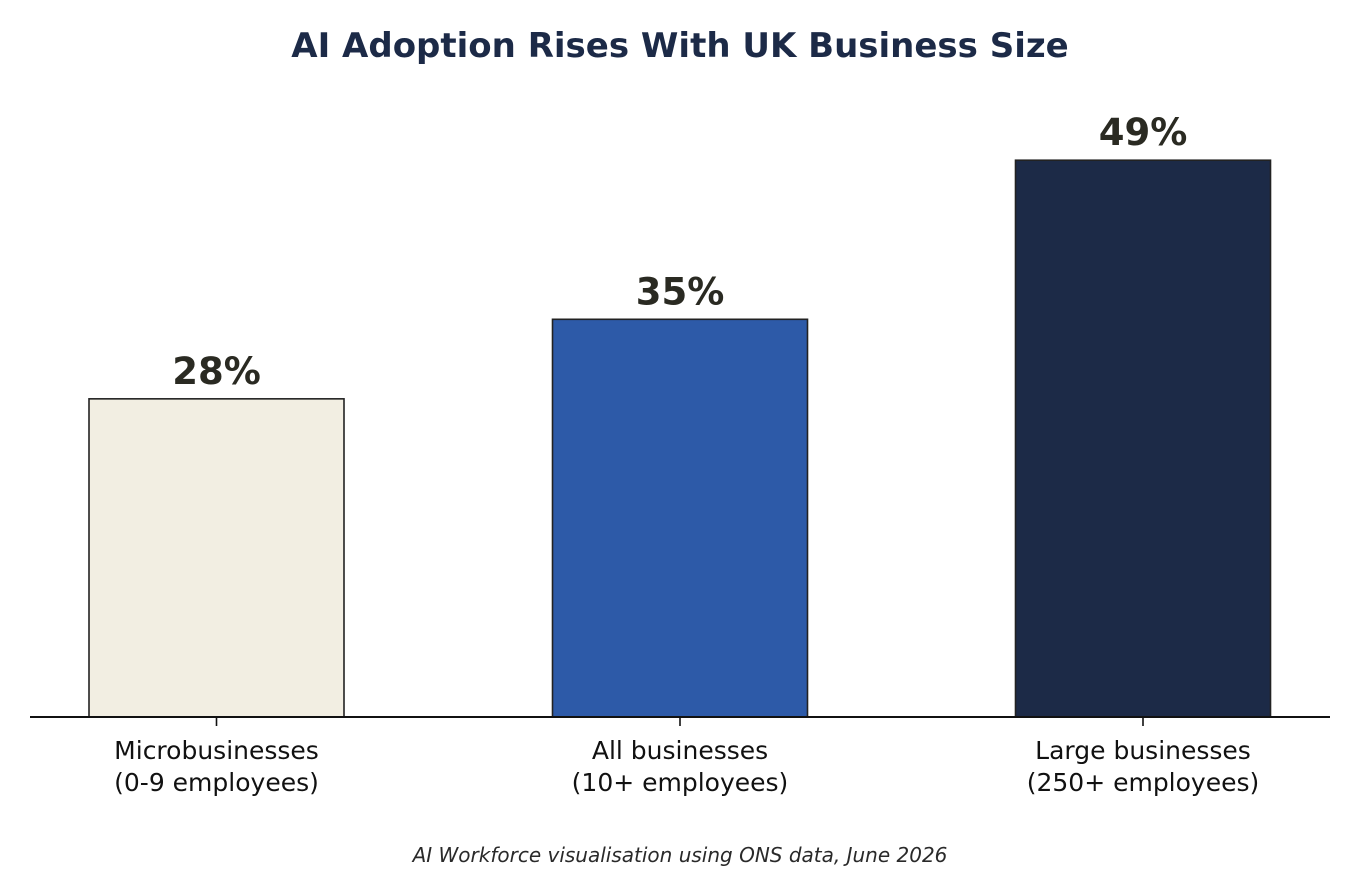 This screenshot has height=880, width=1360. What do you see at coordinates (680, 750) in the screenshot?
I see `x-tick-label-line: All businesses` at bounding box center [680, 750].